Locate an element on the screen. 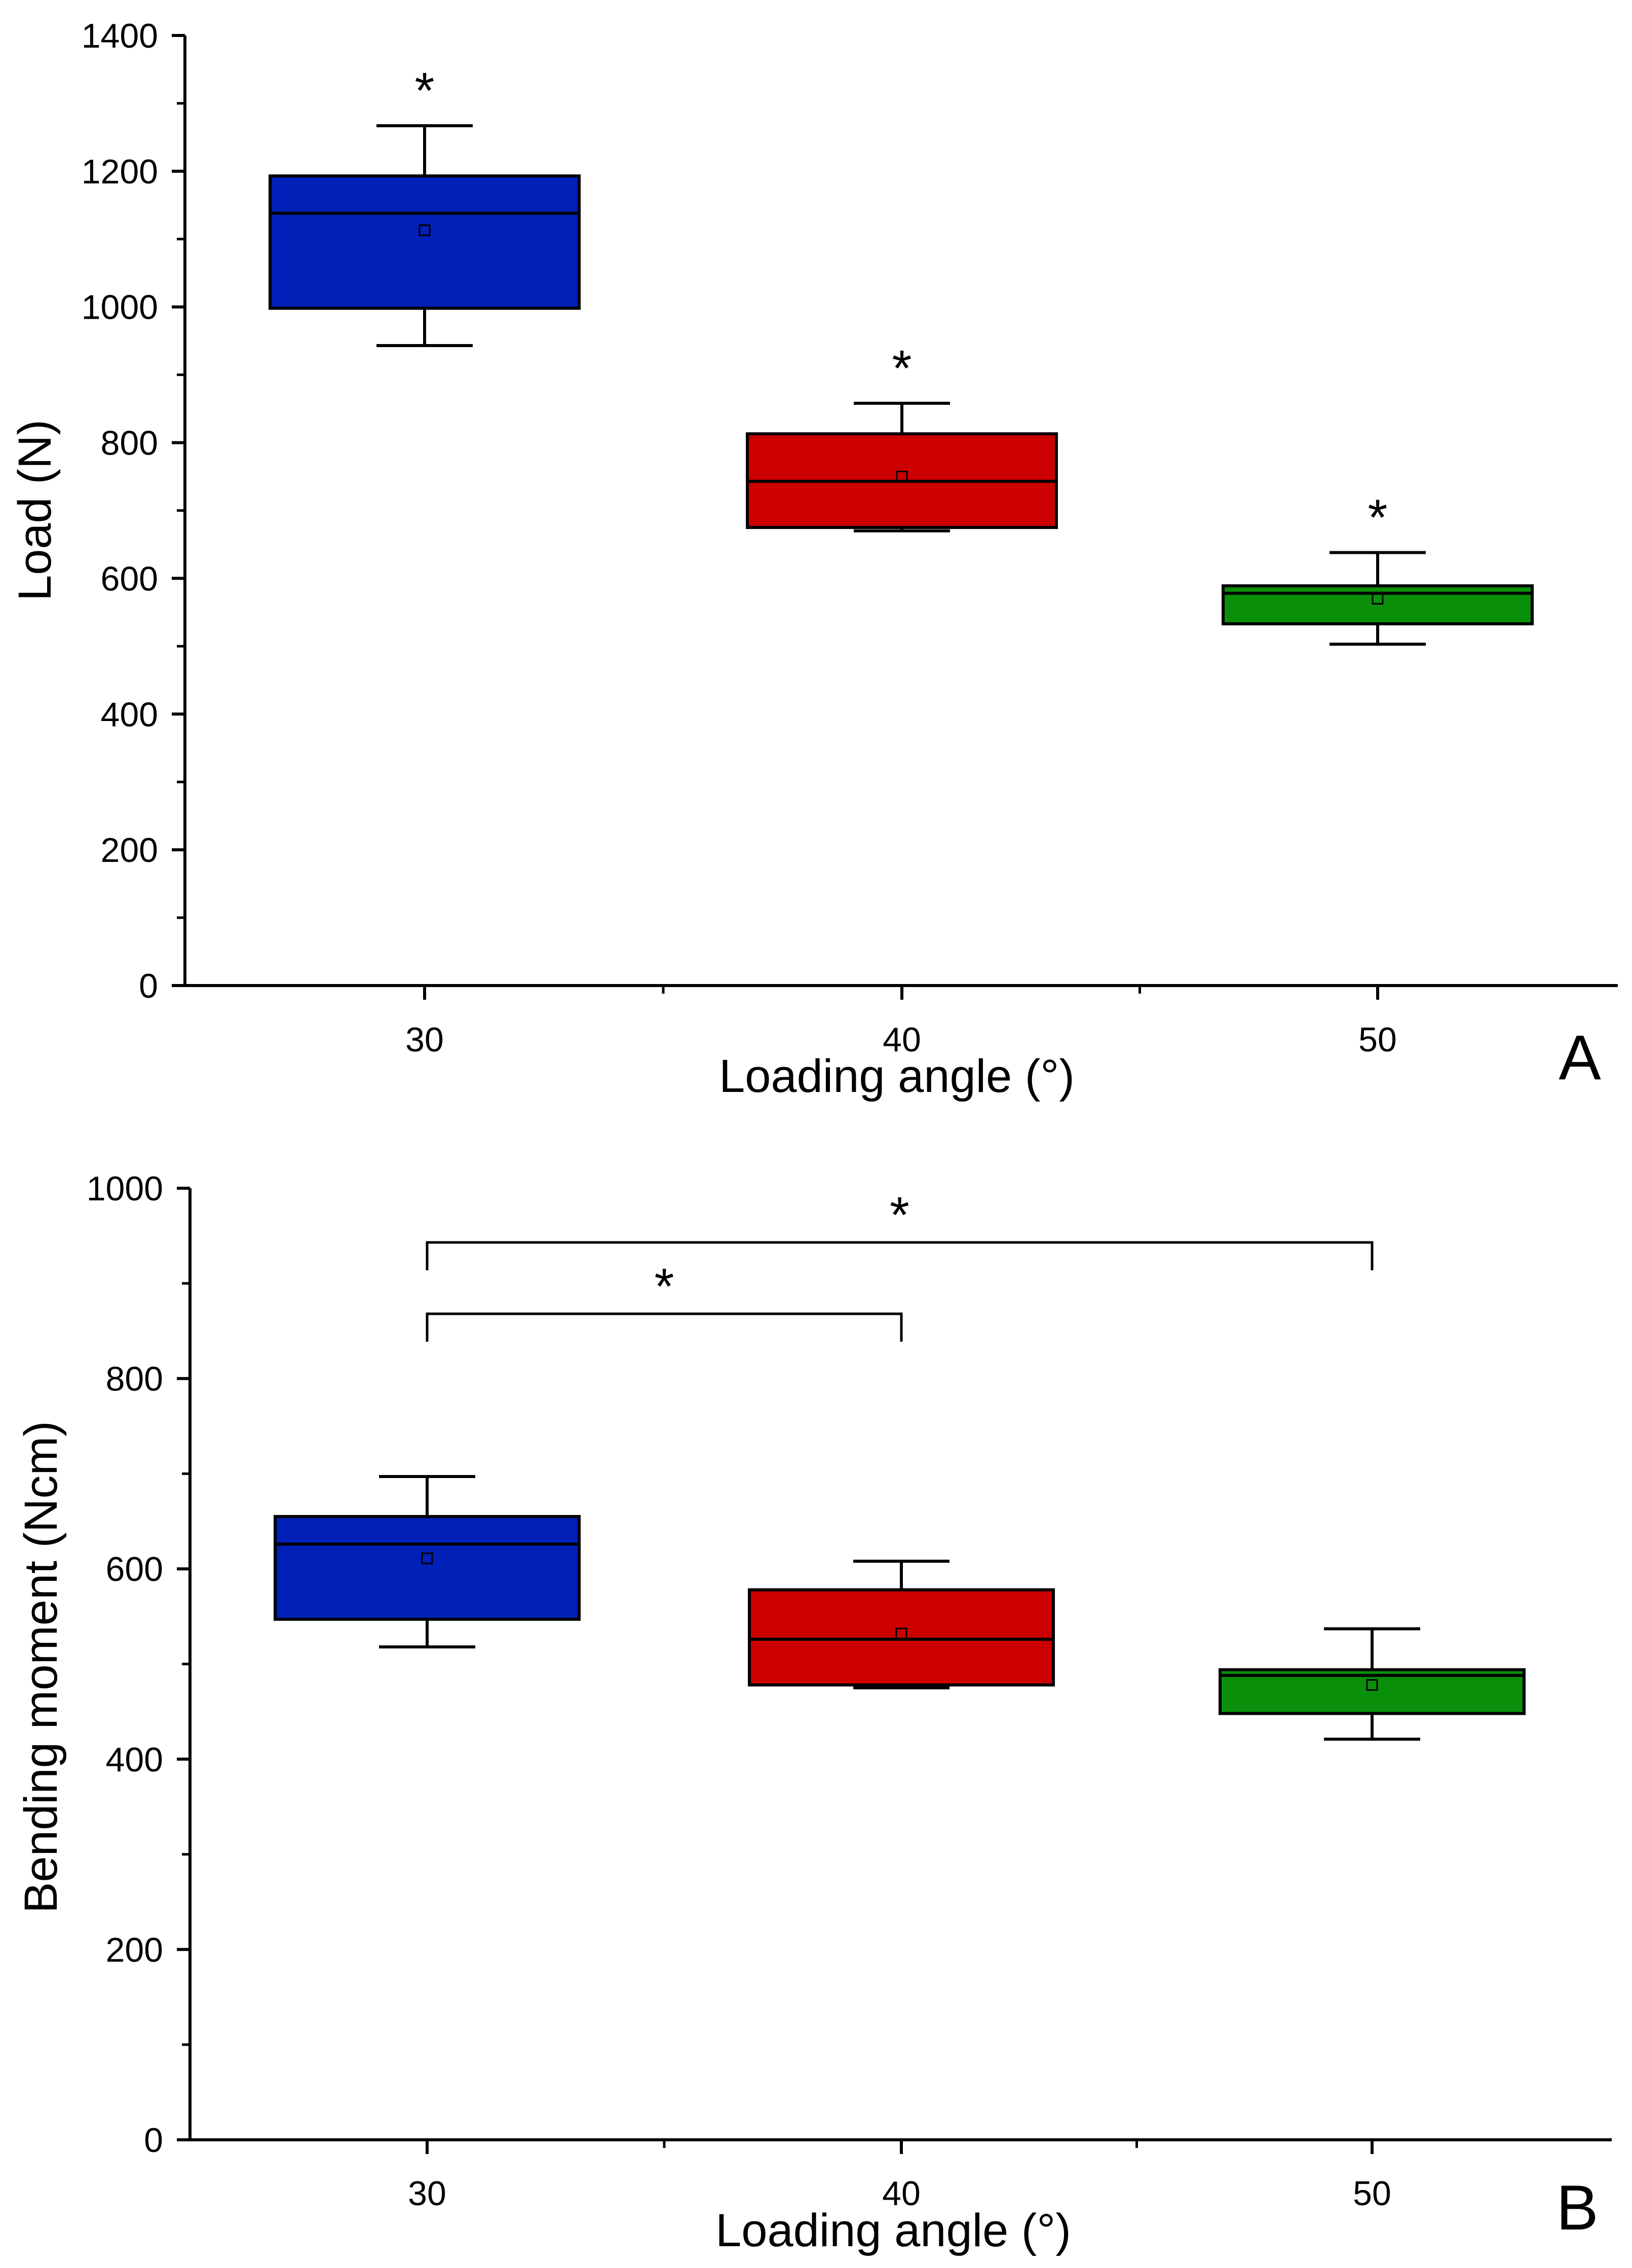 Image resolution: width=1632 pixels, height=2268 pixels. panel-b-y-ticks: 0 200 400 600 800 1000 is located at coordinates (138, 1664).